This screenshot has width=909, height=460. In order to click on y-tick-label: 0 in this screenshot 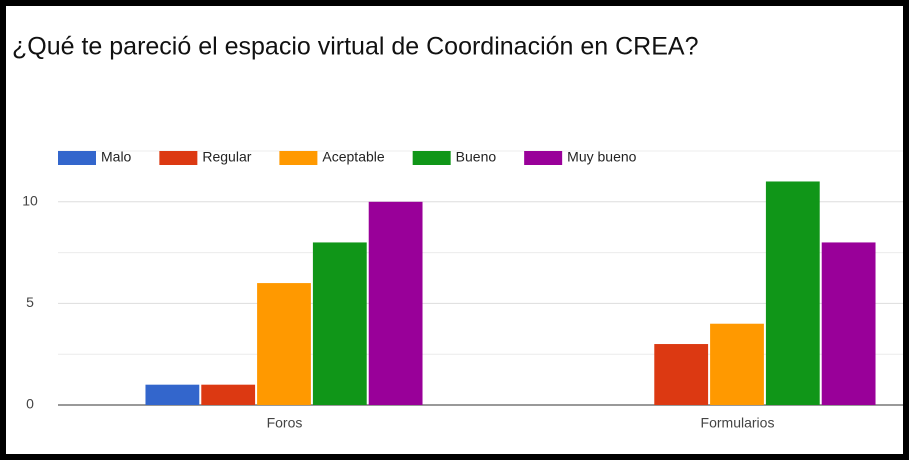, I will do `click(30, 404)`.